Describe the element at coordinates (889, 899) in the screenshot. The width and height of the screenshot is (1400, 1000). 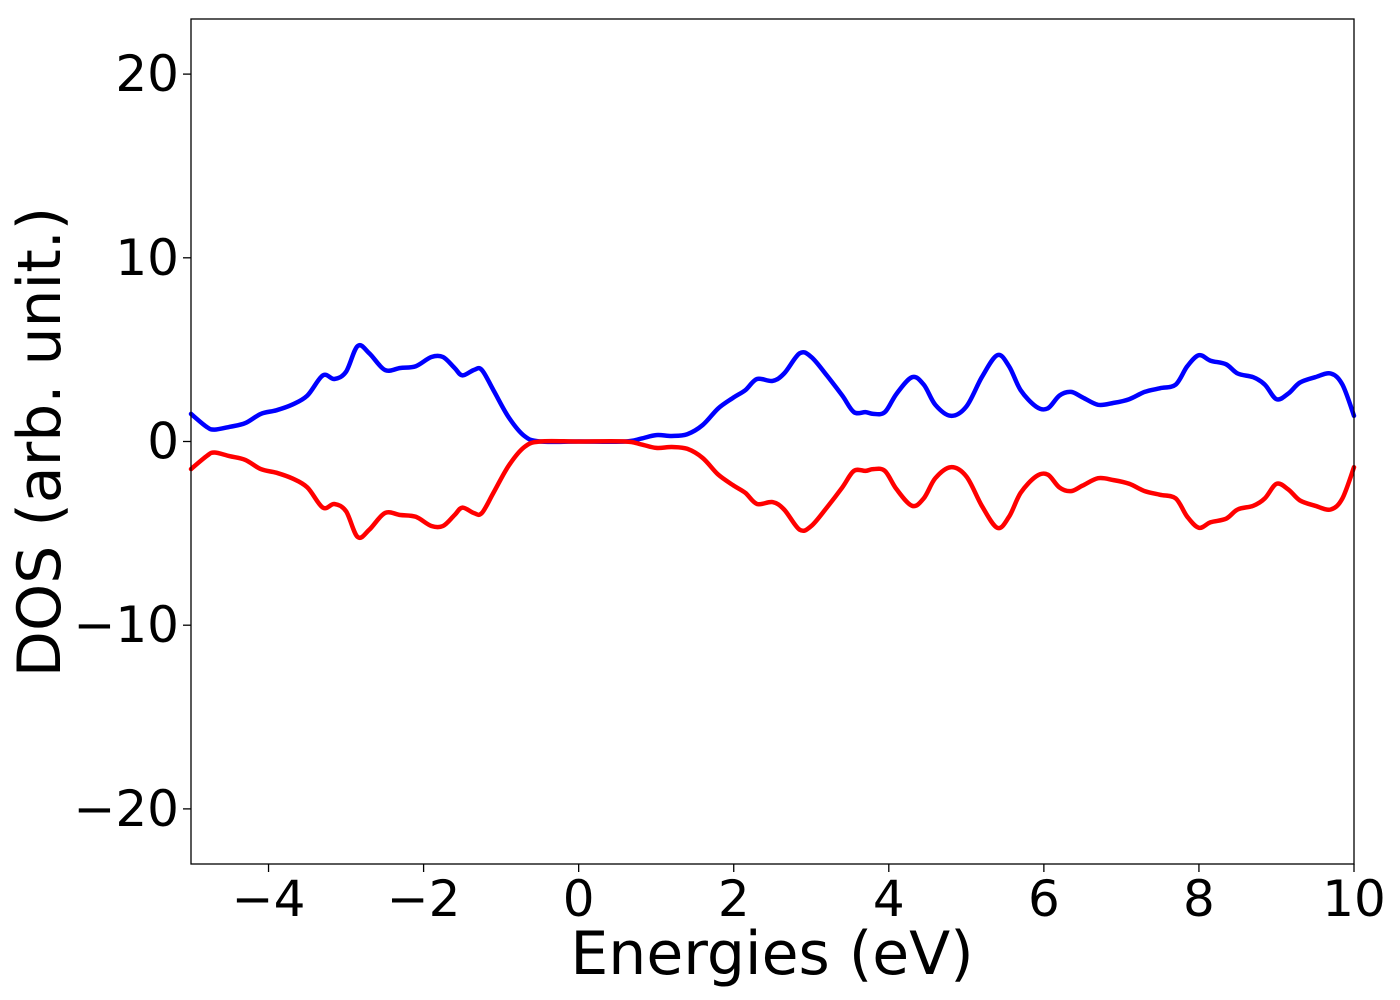
I see `x-tick-label: 4` at that location.